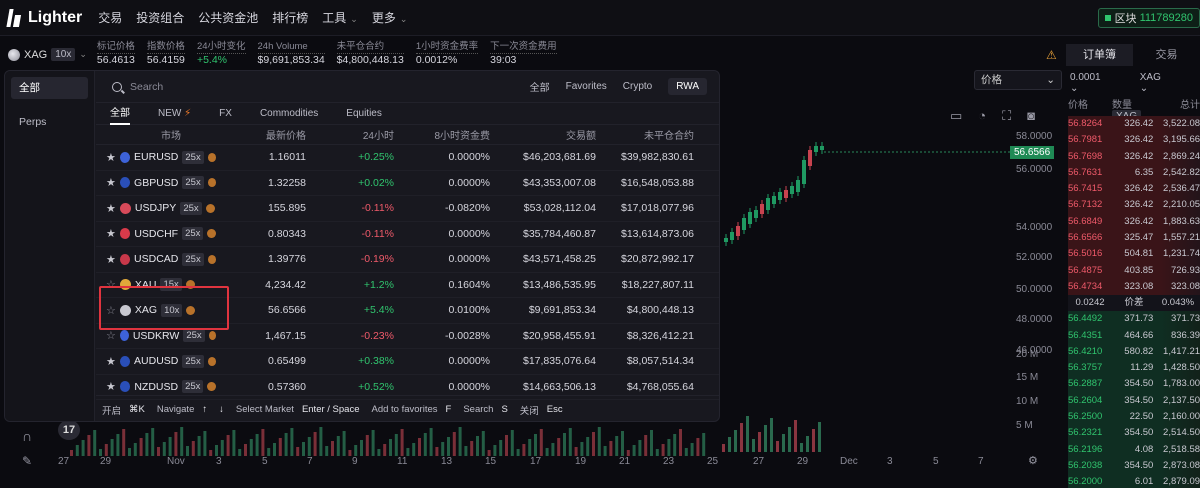 This screenshot has height=488, width=1200. Describe the element at coordinates (982, 115) in the screenshot. I see `indicator-icon: ◔` at that location.